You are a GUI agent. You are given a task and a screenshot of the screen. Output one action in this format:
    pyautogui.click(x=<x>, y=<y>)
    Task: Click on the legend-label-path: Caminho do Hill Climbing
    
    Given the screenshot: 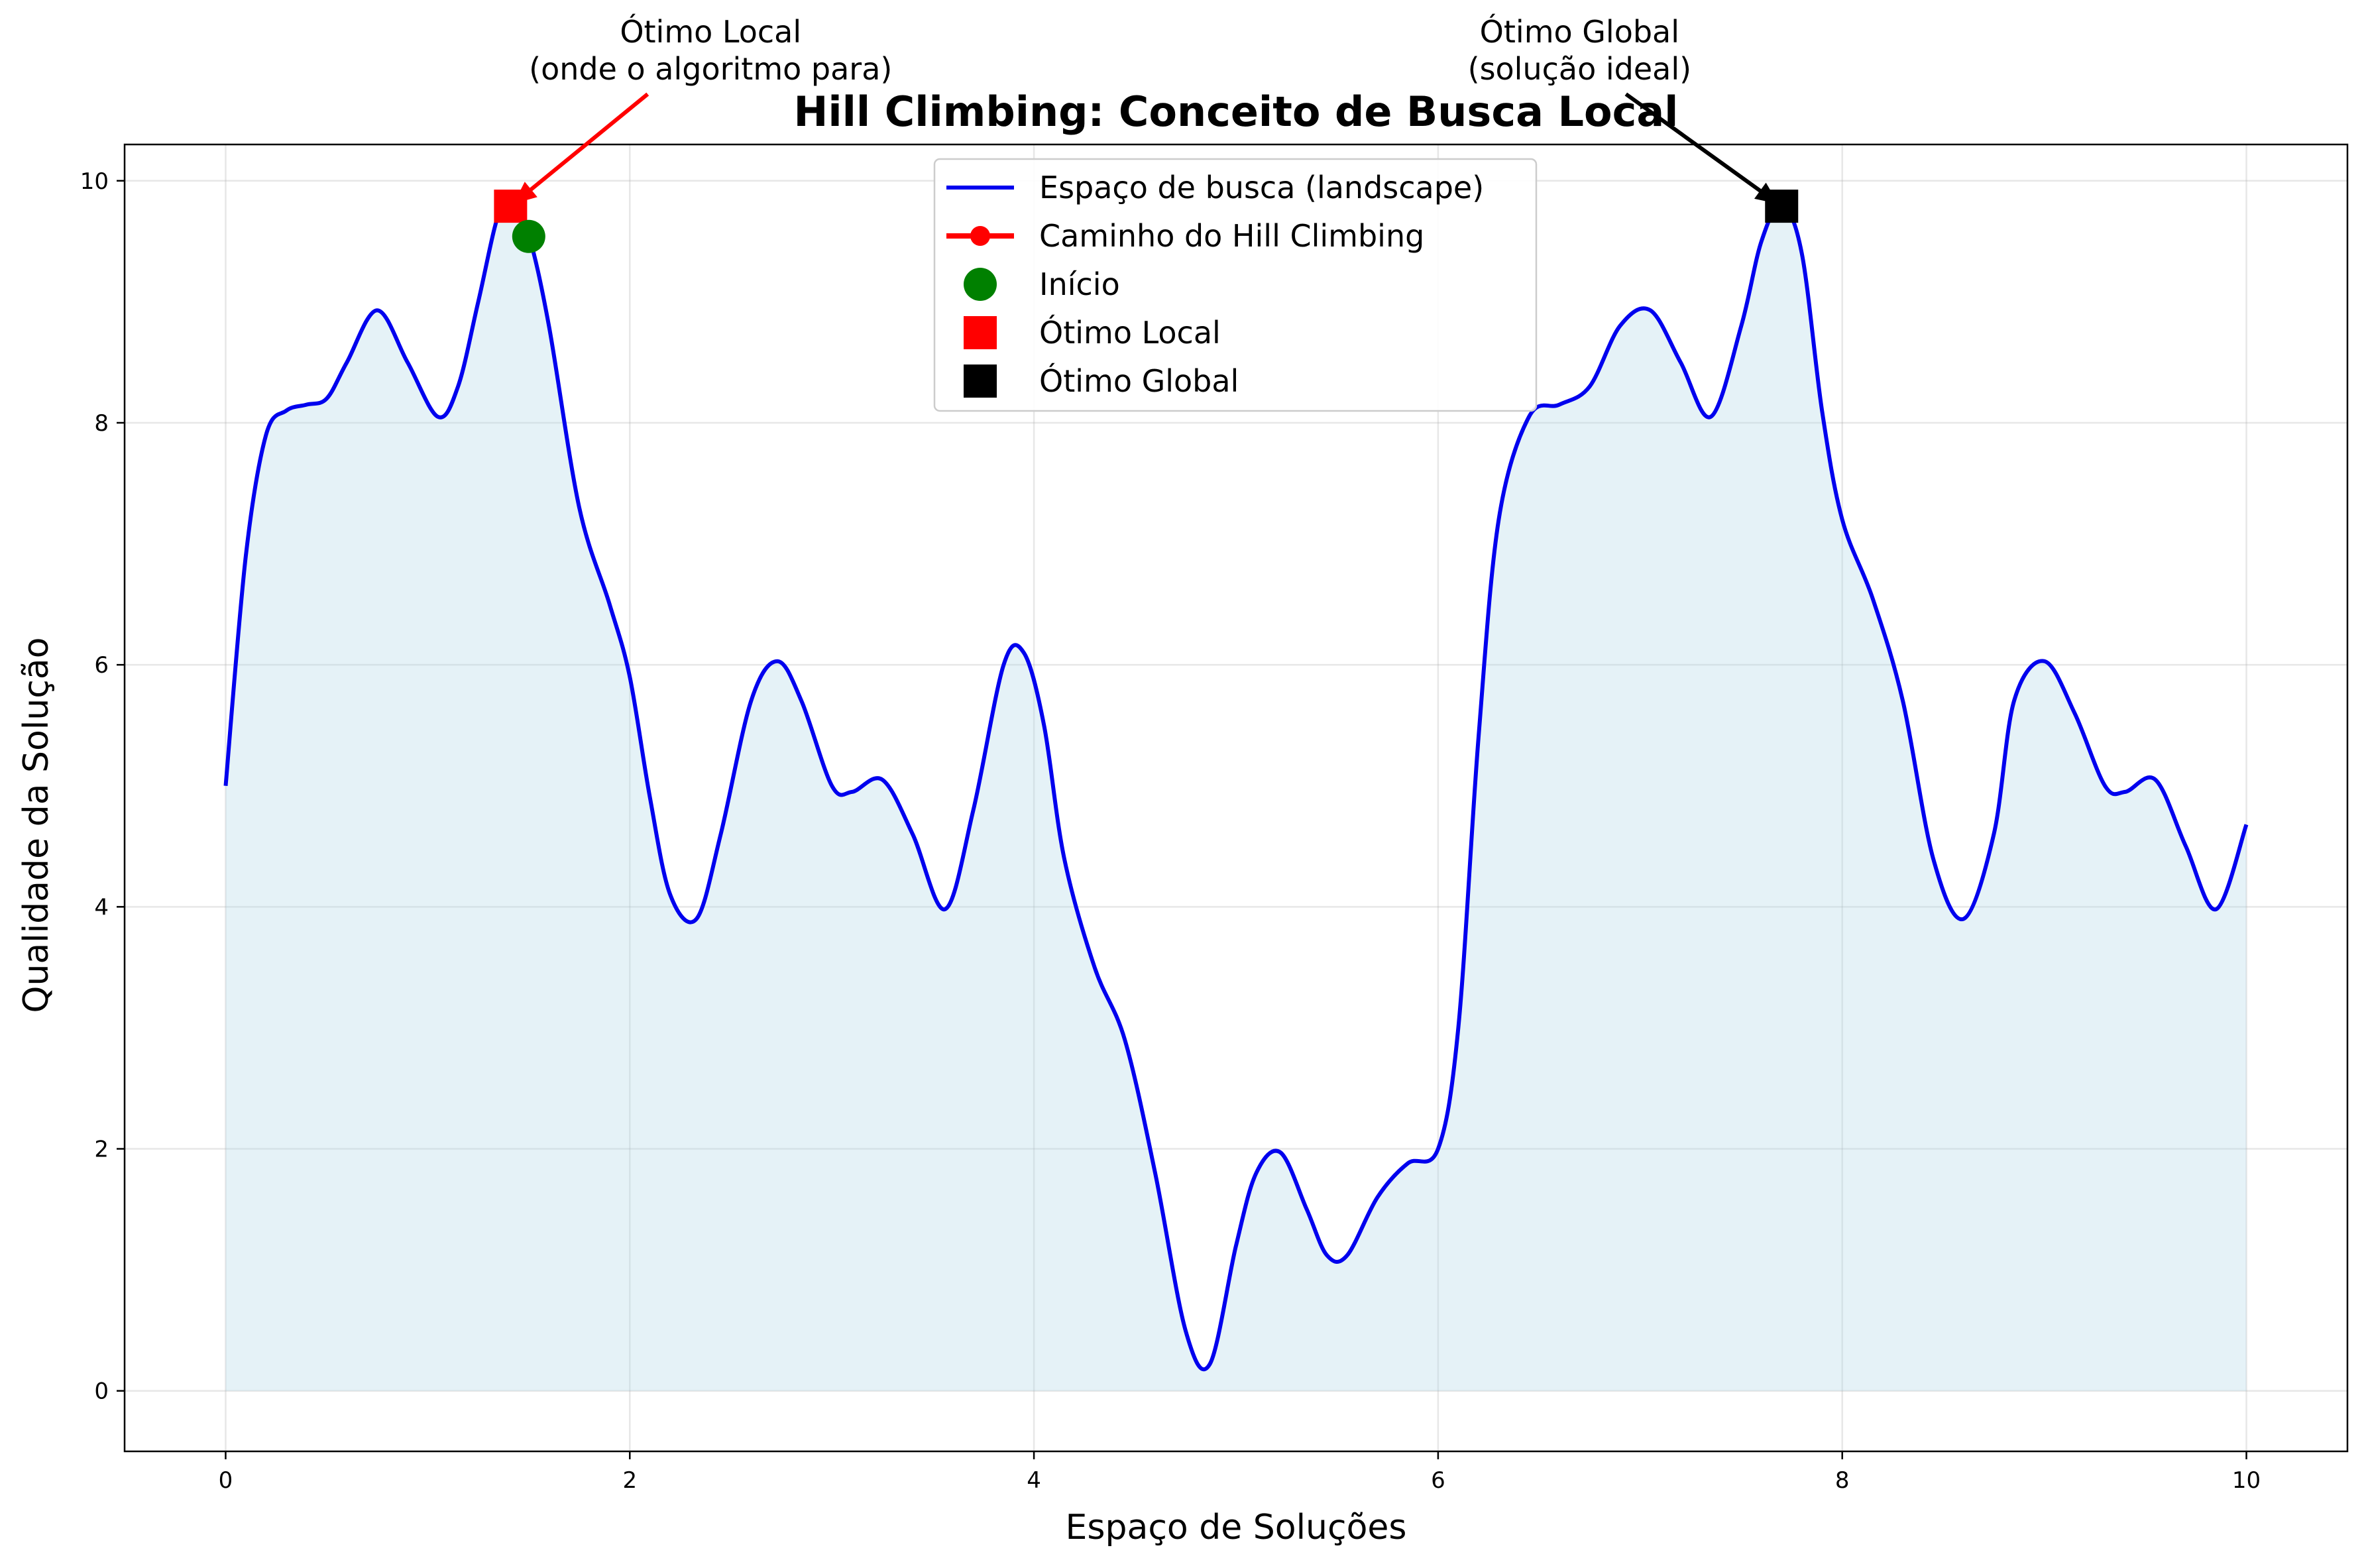 What is the action you would take?
    pyautogui.click(x=1231, y=236)
    